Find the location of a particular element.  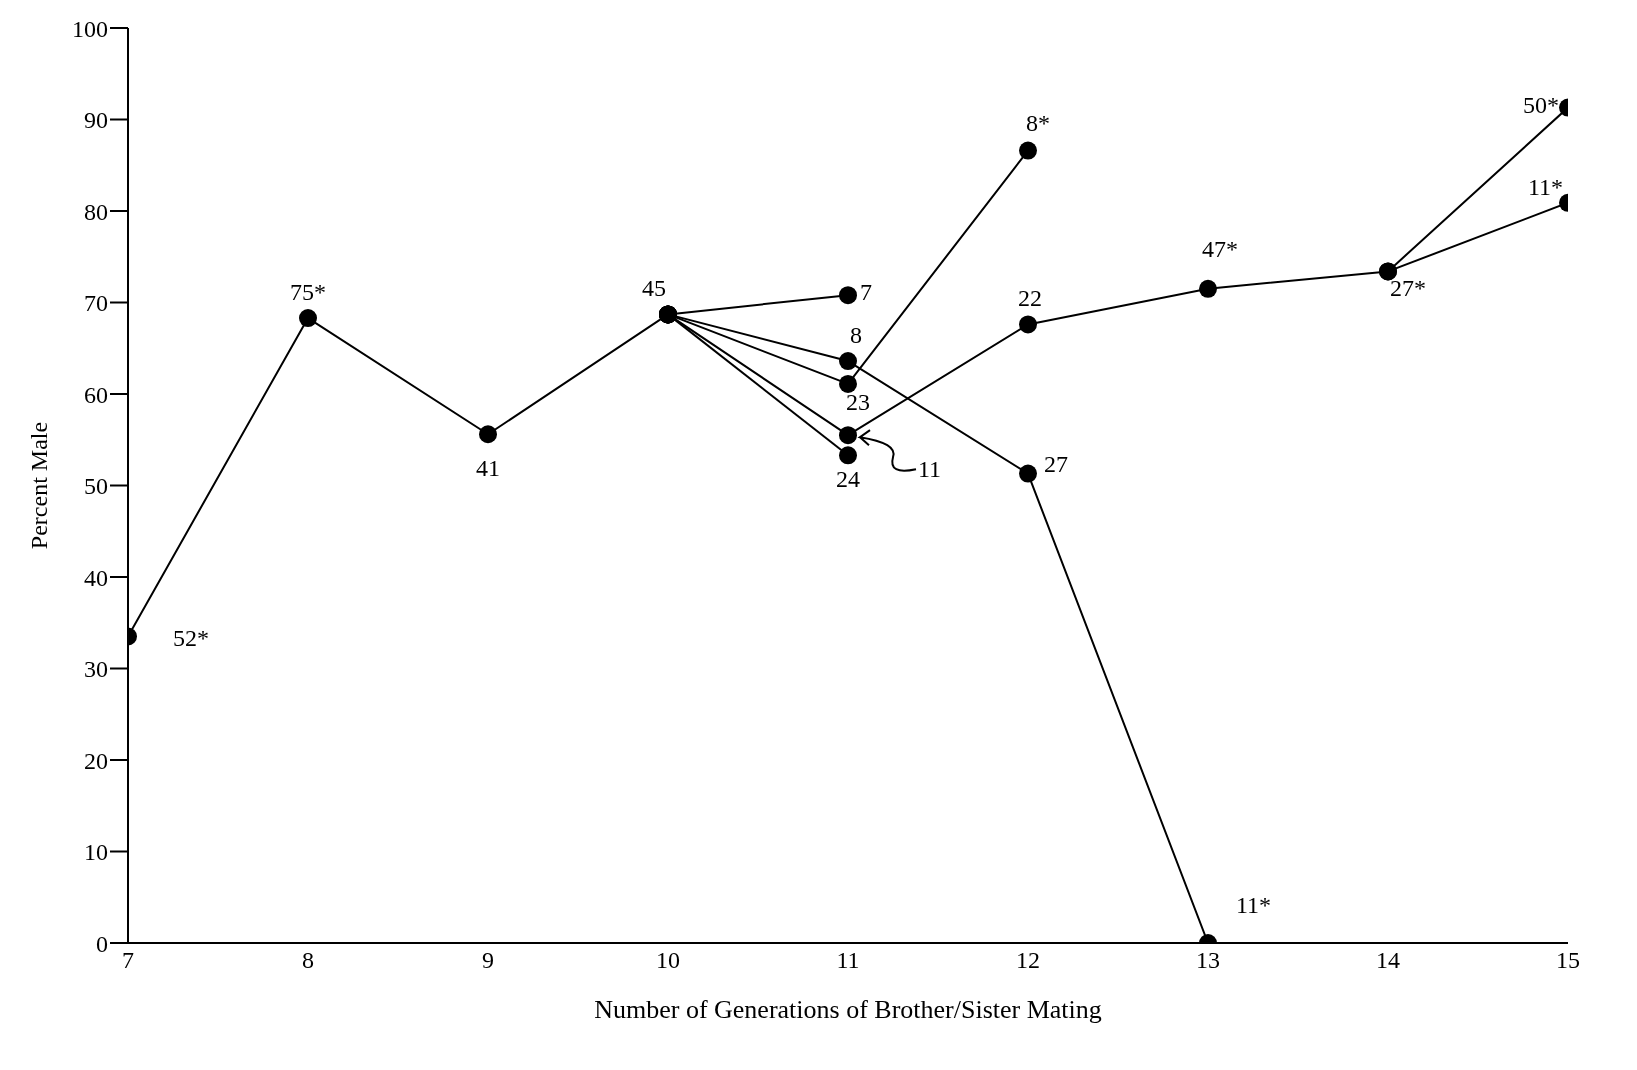

annotation: 41 is located at coordinates (488, 468).